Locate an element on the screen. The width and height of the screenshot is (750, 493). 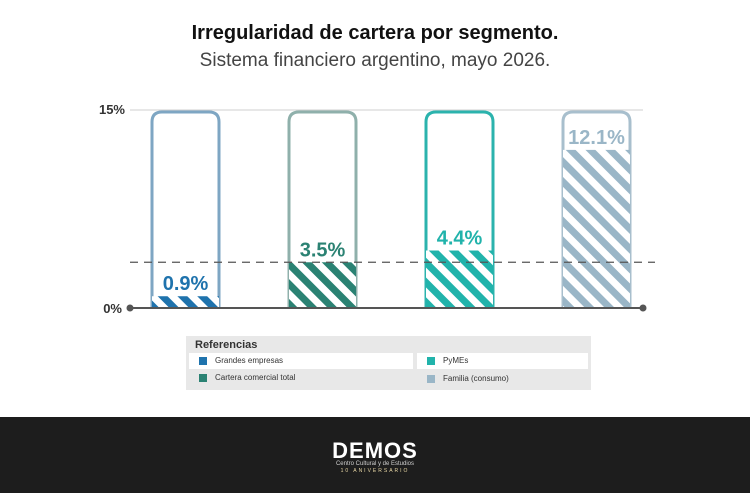
legend-item-pymes: PyMEs is located at coordinates (502, 361).